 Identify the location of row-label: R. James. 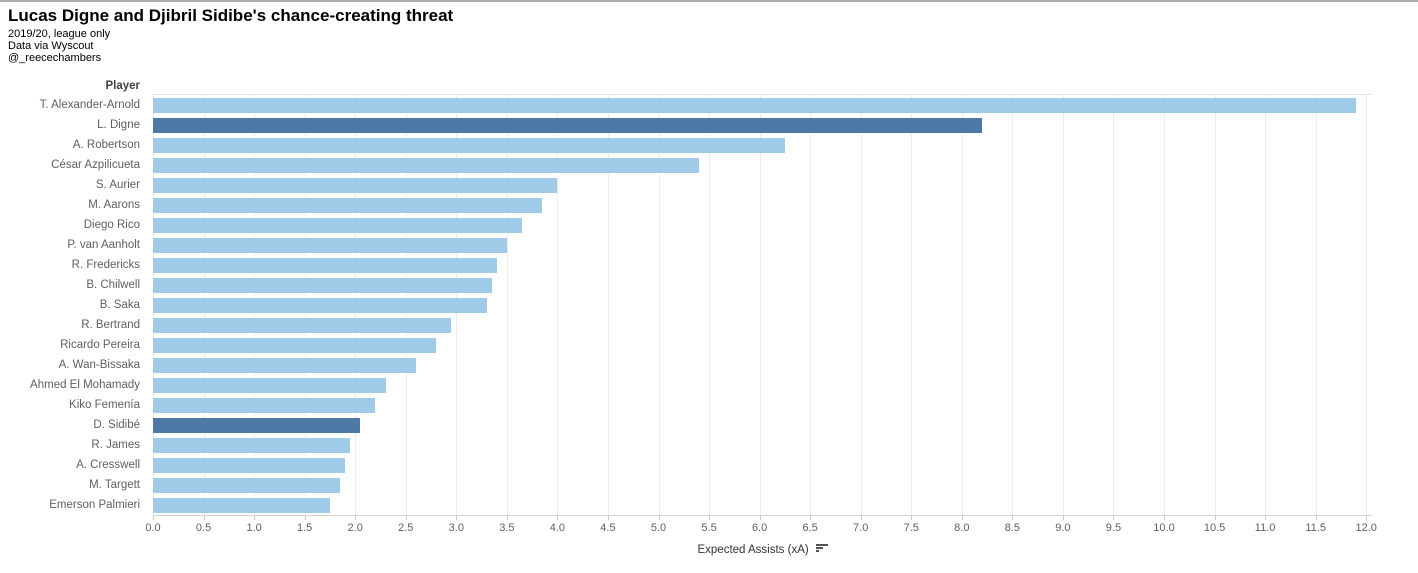
(115, 445).